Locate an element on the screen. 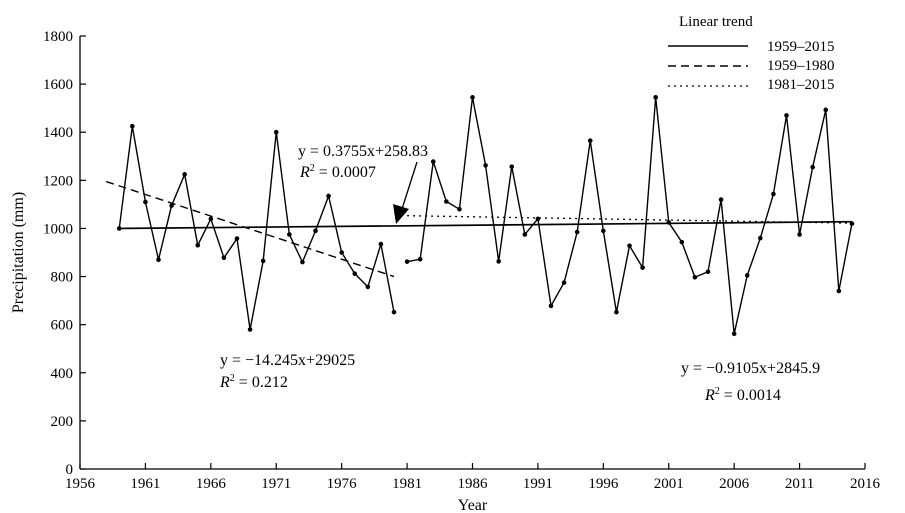 The width and height of the screenshot is (905, 513). annotation-1-r2: R2 = 0.0007 is located at coordinates (337, 172).